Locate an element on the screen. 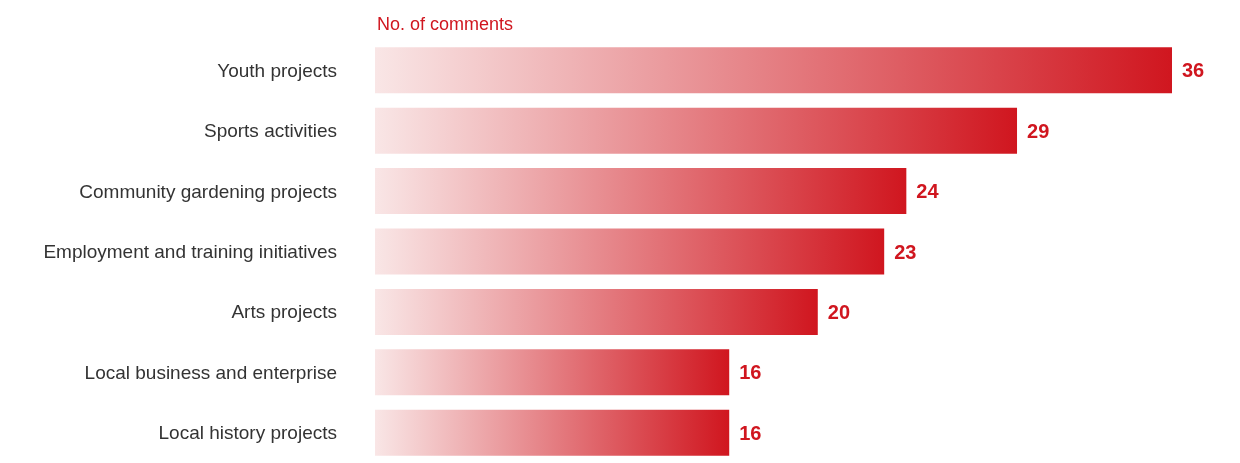 The image size is (1240, 463). data-label: 36 is located at coordinates (1193, 70).